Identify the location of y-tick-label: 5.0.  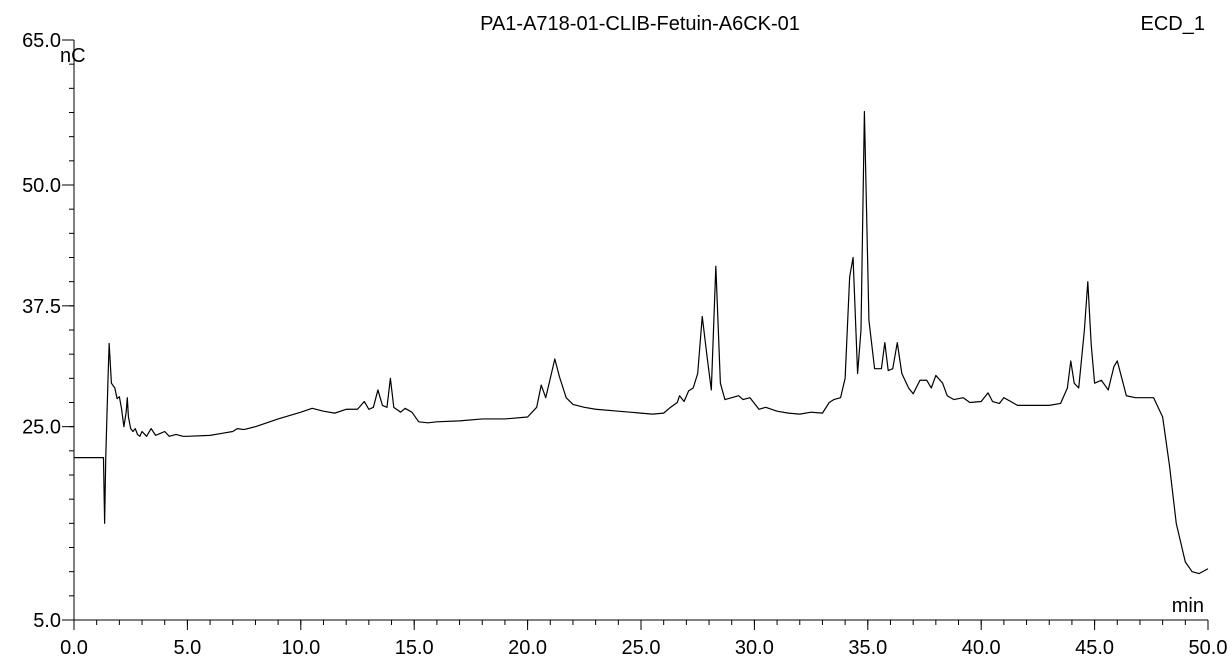
(47, 621).